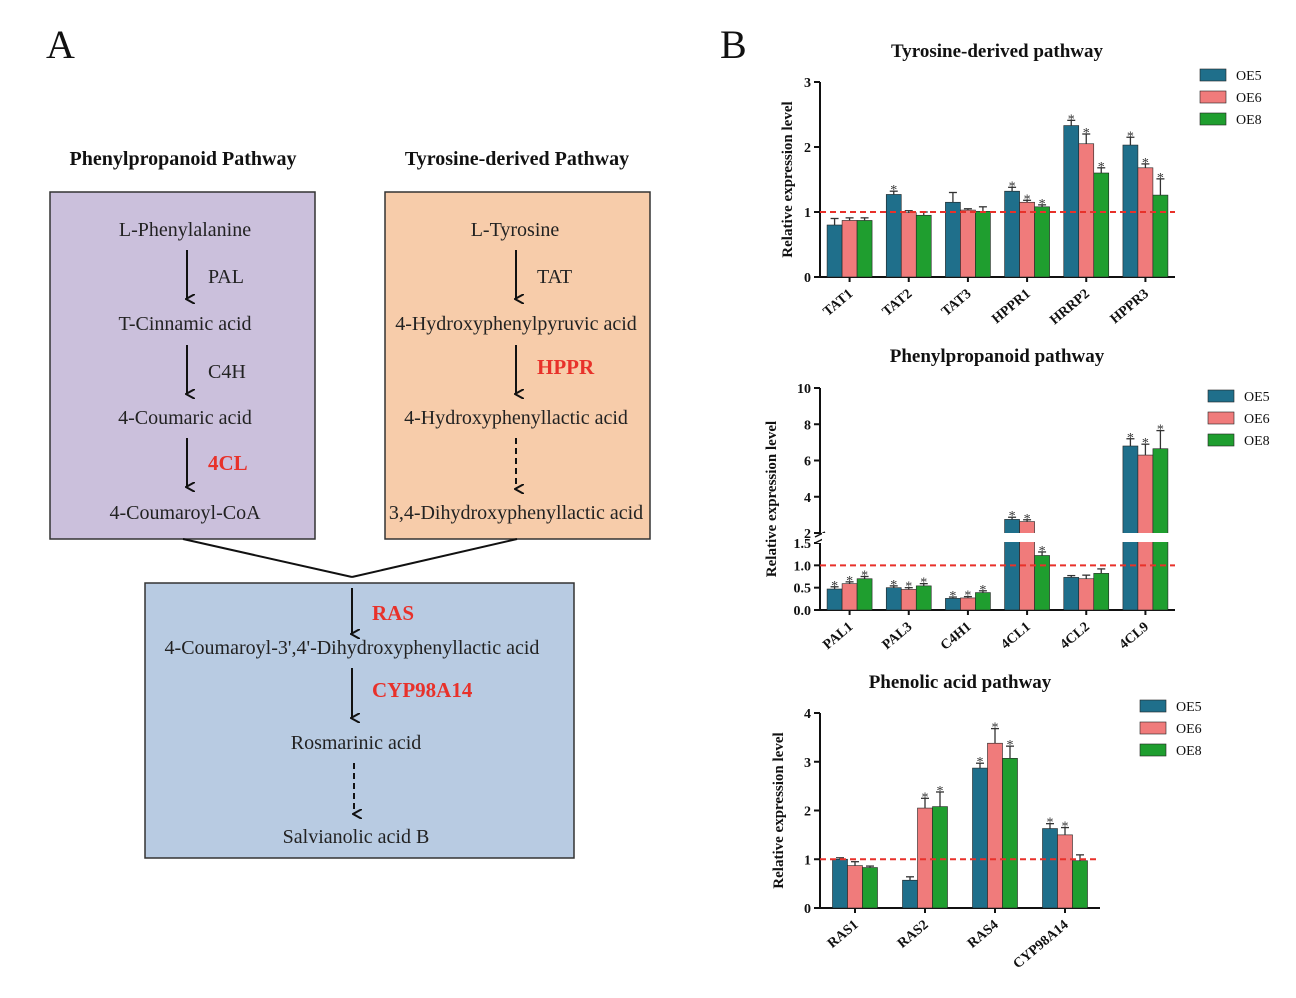 Image resolution: width=1296 pixels, height=998 pixels. Describe the element at coordinates (1027, 239) in the screenshot. I see `bar-oe6-hppr1` at that location.